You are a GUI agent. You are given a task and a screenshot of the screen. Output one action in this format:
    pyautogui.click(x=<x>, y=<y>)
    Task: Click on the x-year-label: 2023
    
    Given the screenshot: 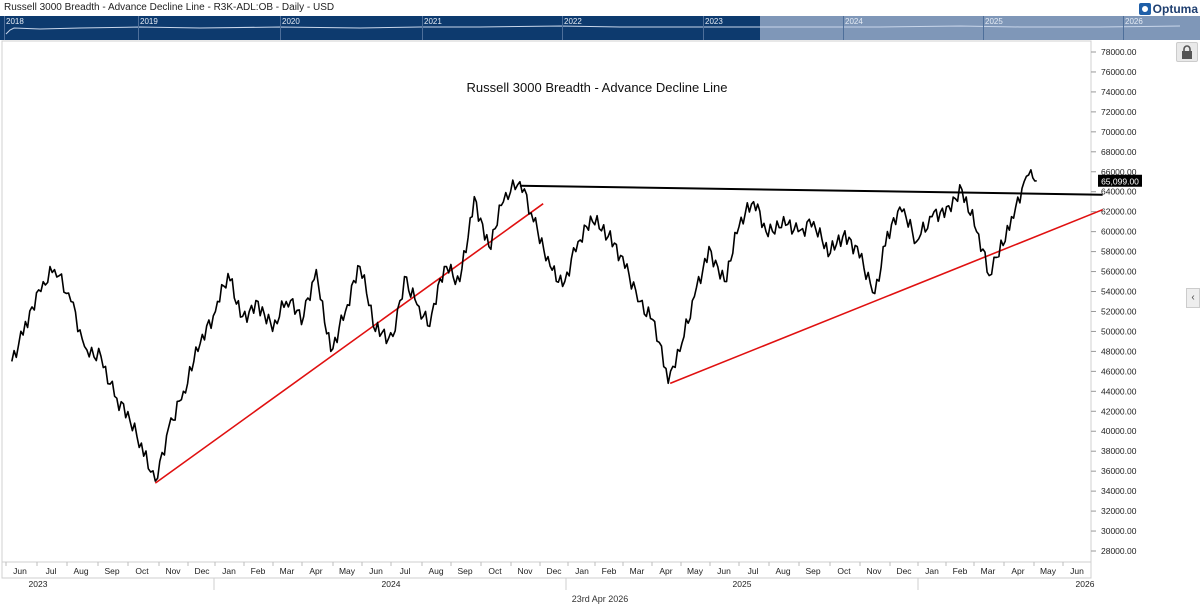 What is the action you would take?
    pyautogui.click(x=38, y=584)
    